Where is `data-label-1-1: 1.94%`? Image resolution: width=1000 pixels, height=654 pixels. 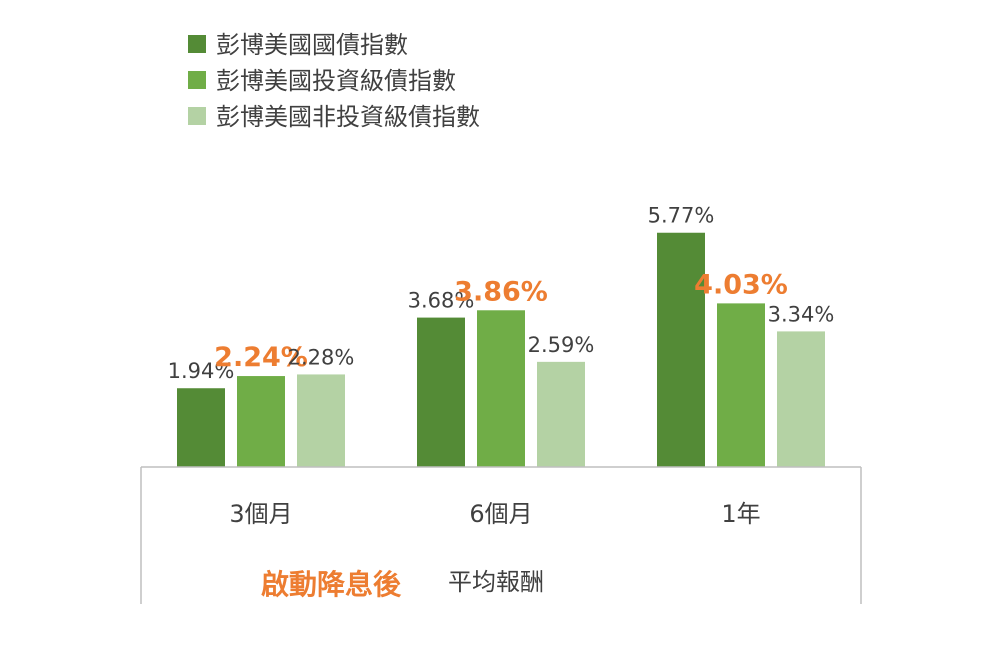 data-label-1-1: 1.94% is located at coordinates (201, 371).